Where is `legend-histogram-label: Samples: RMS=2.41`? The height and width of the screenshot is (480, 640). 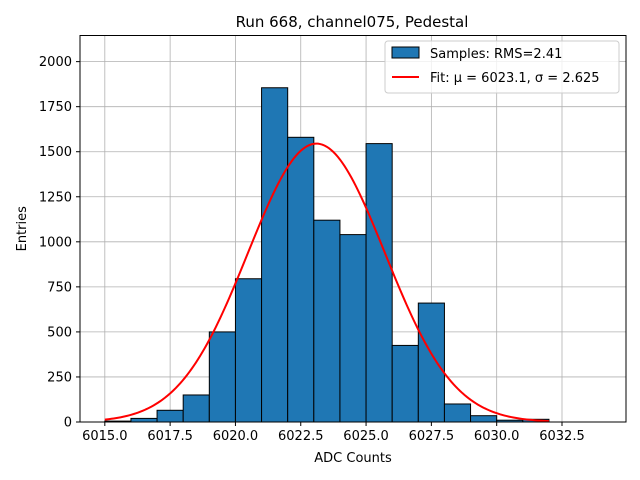
legend-histogram-label: Samples: RMS=2.41 is located at coordinates (496, 54).